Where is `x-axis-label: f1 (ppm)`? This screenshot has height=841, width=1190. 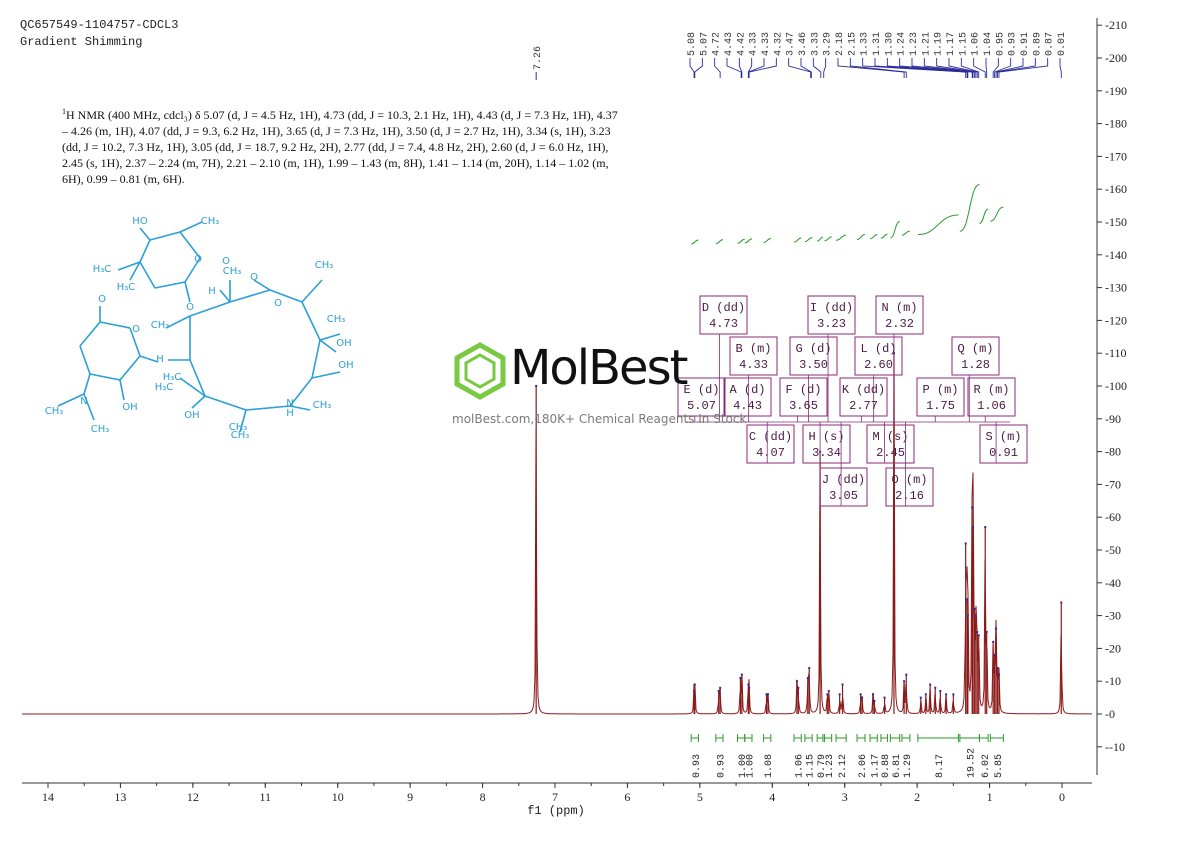 x-axis-label: f1 (ppm) is located at coordinates (556, 811).